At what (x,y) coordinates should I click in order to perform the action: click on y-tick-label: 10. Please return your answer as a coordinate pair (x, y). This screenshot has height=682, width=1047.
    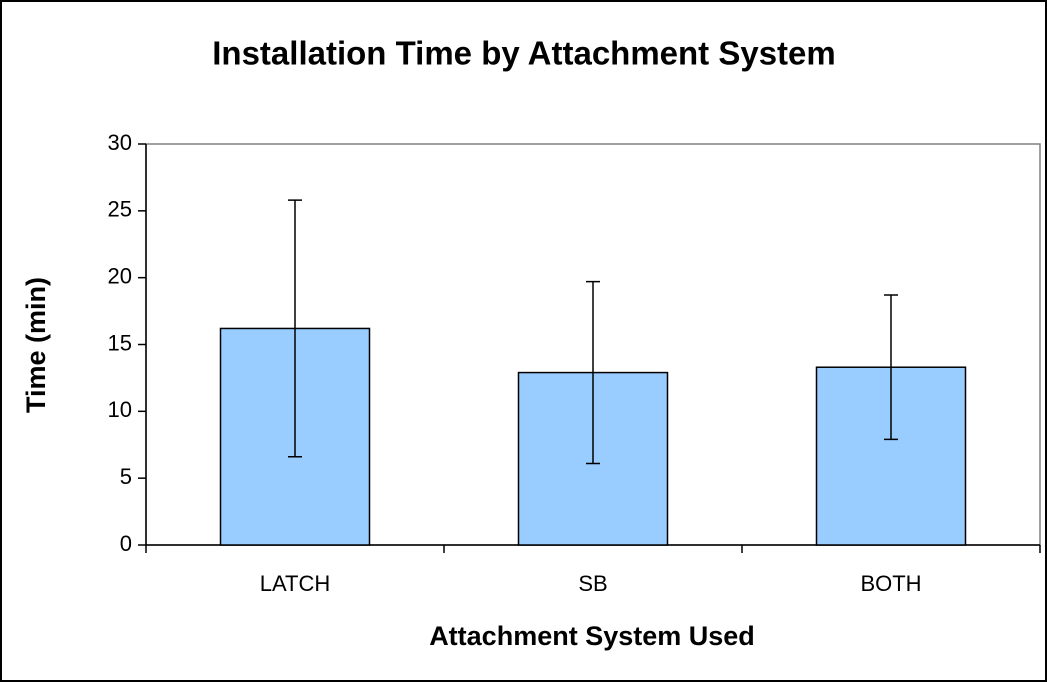
    Looking at the image, I should click on (120, 409).